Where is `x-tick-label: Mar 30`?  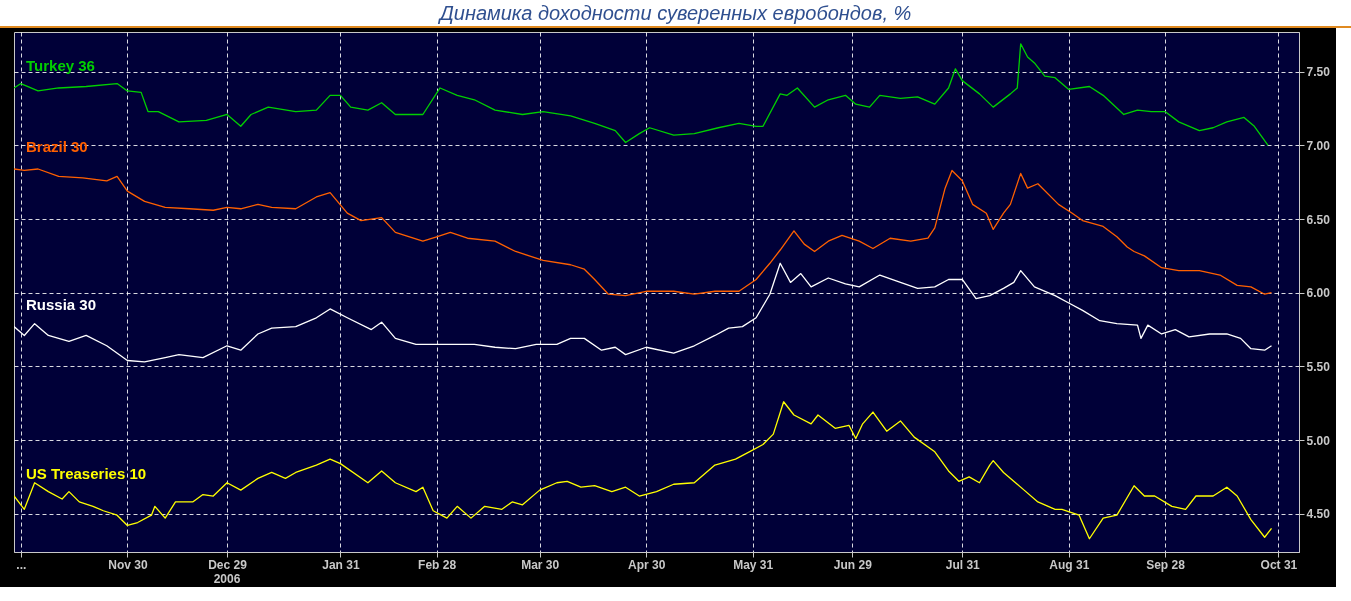
x-tick-label: Mar 30 is located at coordinates (540, 564).